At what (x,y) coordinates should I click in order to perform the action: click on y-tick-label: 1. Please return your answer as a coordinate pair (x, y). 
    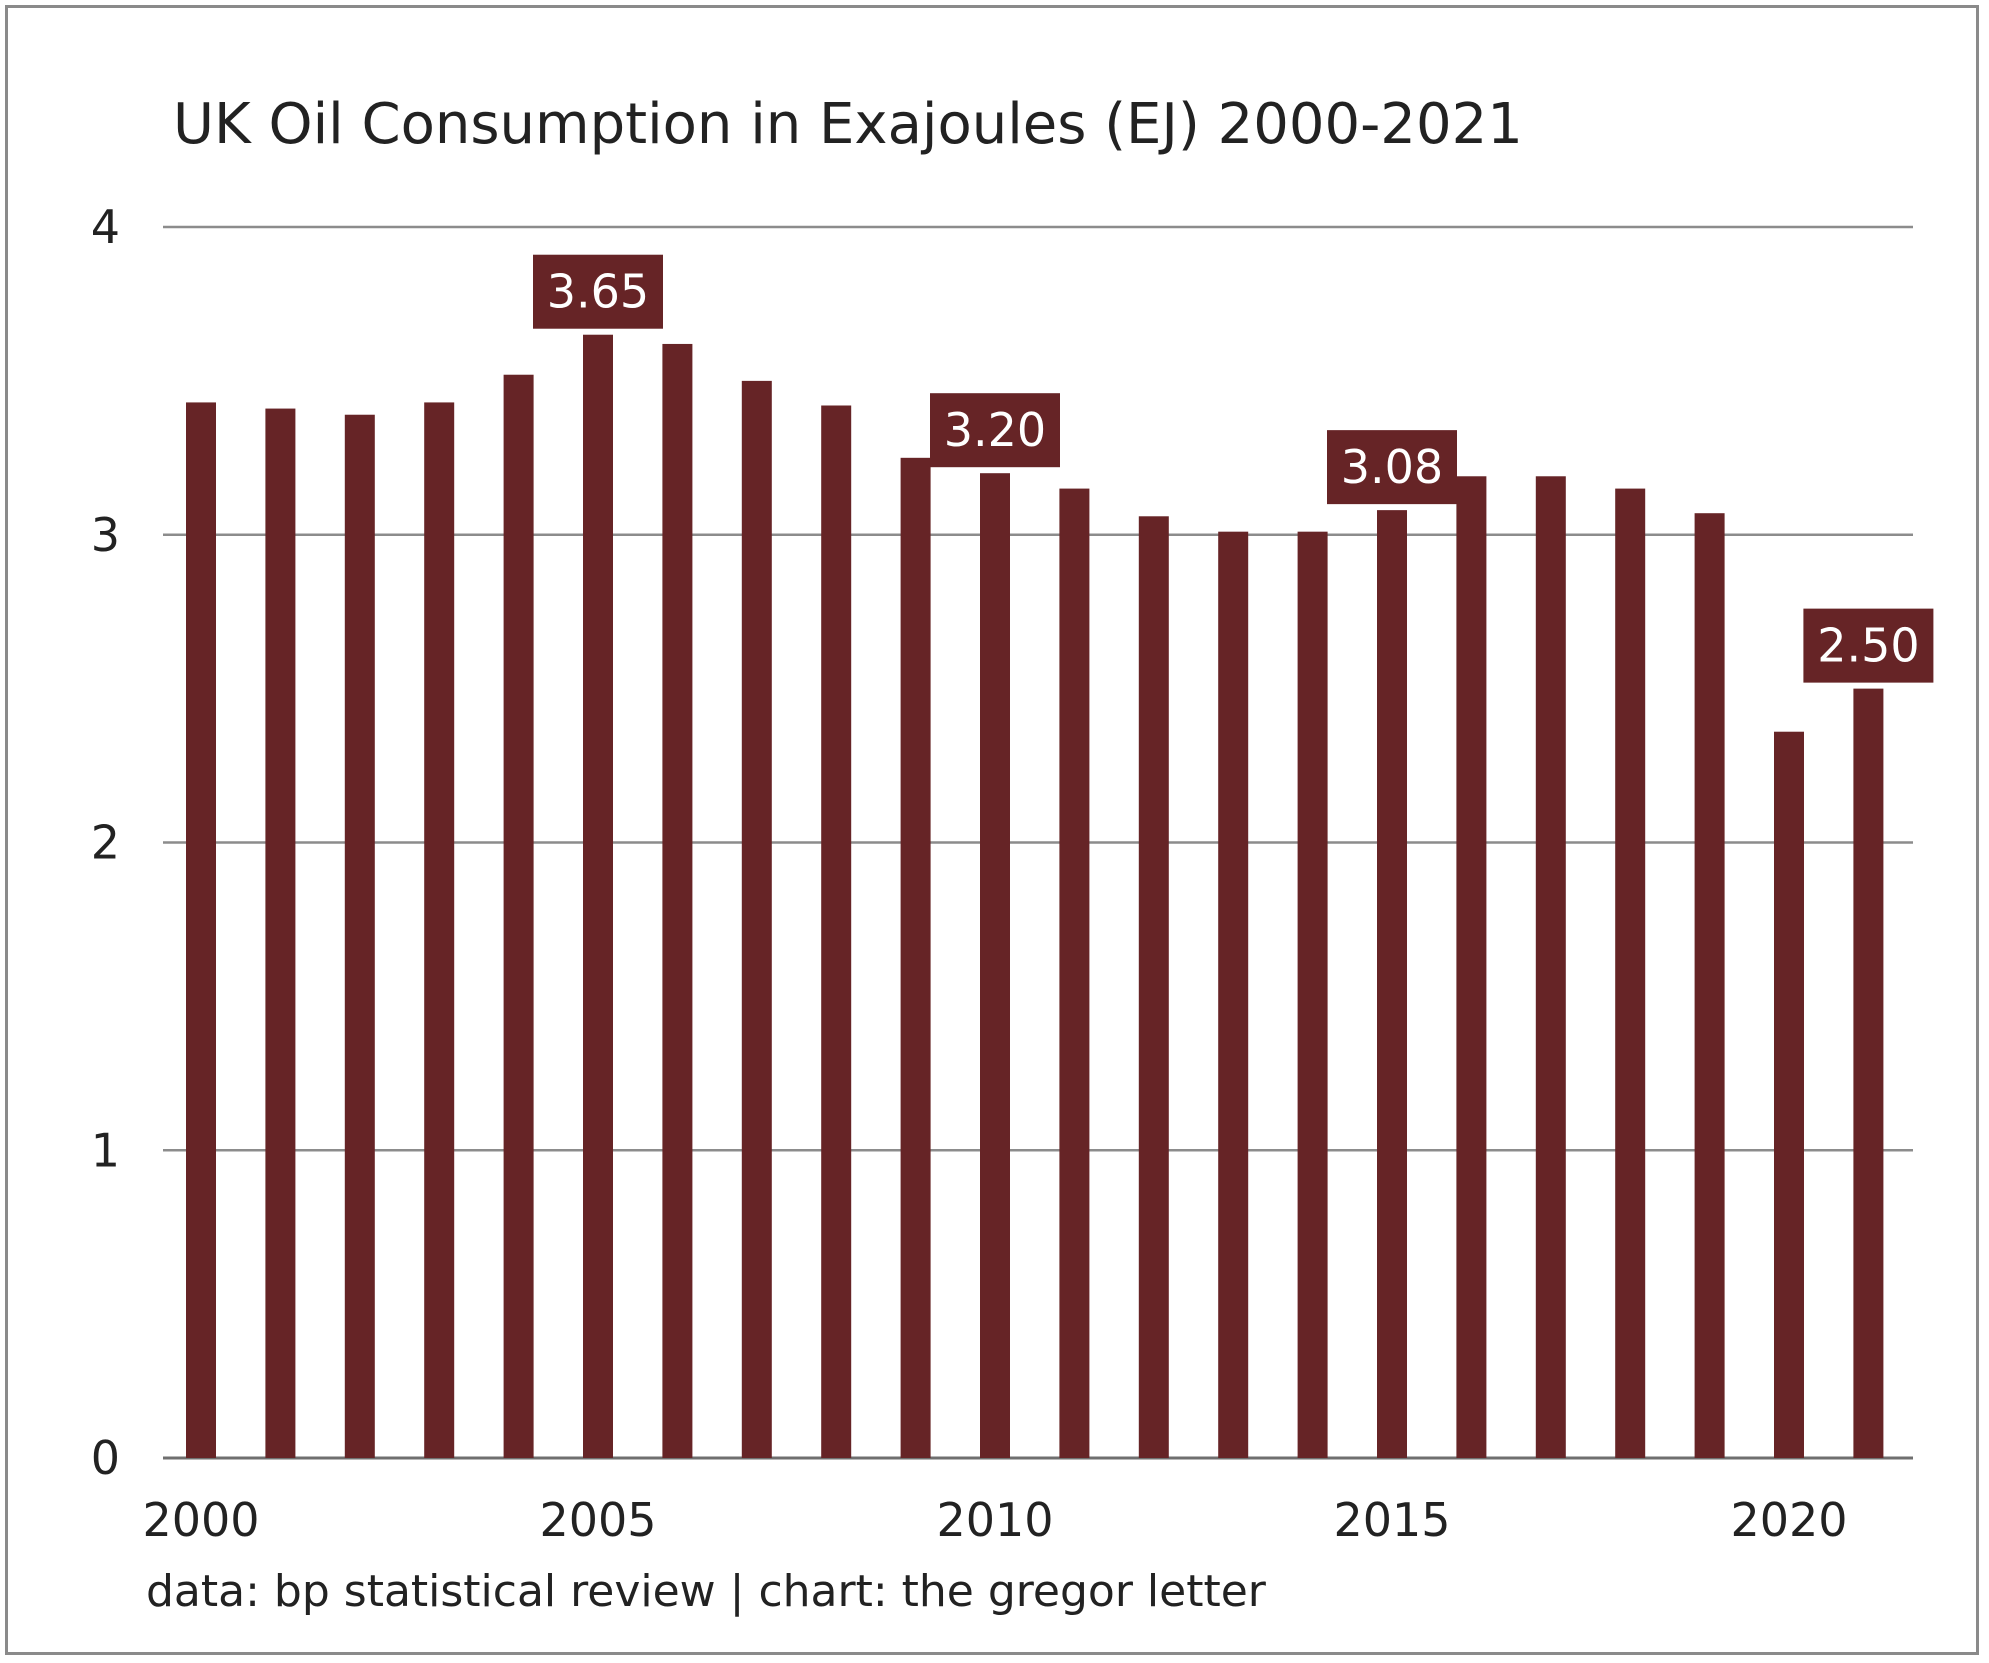
    Looking at the image, I should click on (105, 1150).